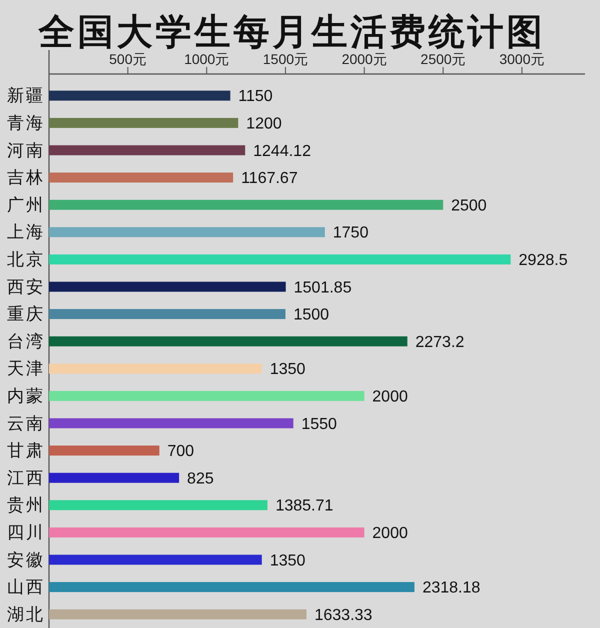 The height and width of the screenshot is (628, 600). What do you see at coordinates (26, 450) in the screenshot?
I see `y-tick-label: 甘肃` at bounding box center [26, 450].